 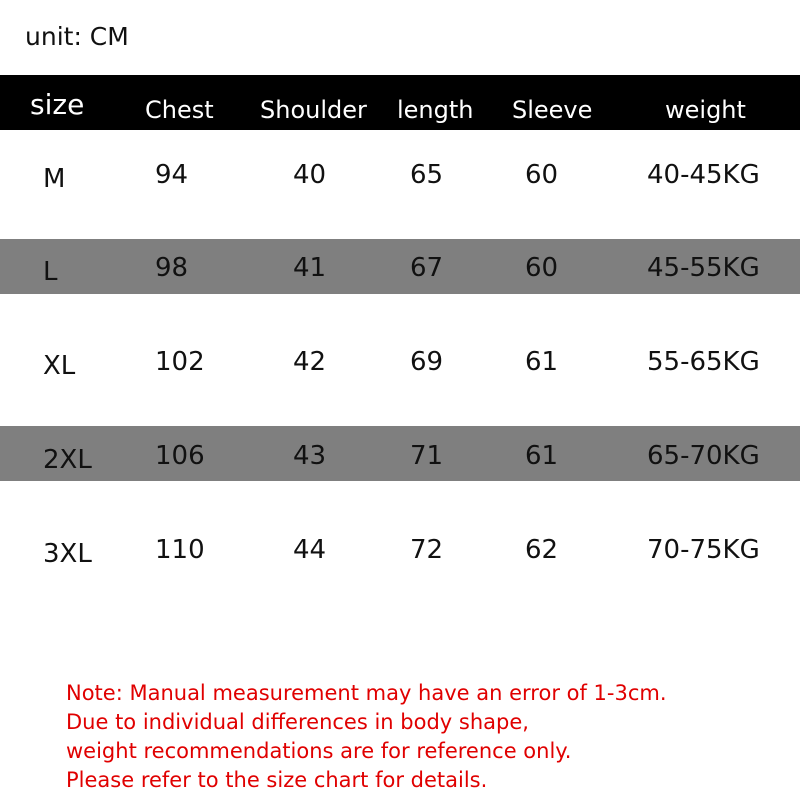 What do you see at coordinates (313, 110) in the screenshot?
I see `column-header: Shoulder` at bounding box center [313, 110].